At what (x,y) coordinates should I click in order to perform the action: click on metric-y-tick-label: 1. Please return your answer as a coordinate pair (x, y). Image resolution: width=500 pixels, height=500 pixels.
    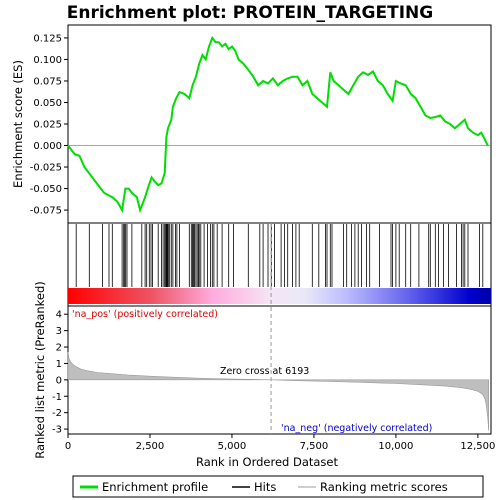
    Looking at the image, I should click on (59, 364).